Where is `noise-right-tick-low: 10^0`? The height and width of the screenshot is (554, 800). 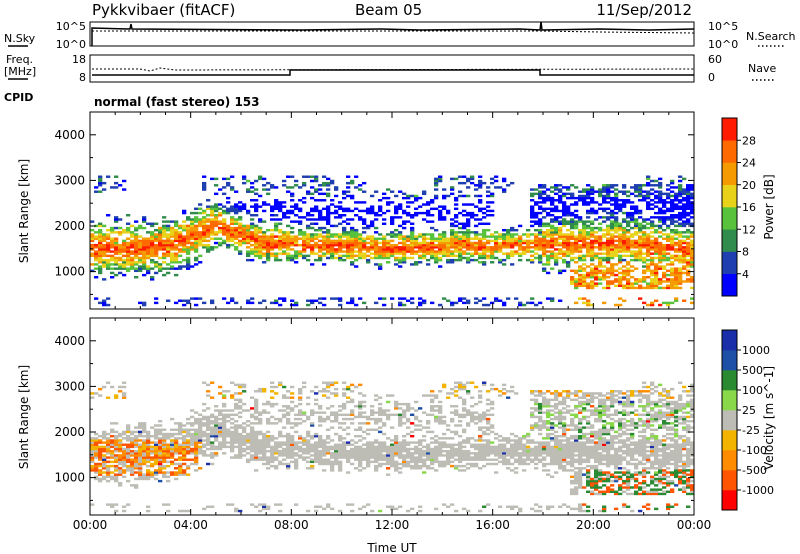 noise-right-tick-low: 10^0 is located at coordinates (723, 44).